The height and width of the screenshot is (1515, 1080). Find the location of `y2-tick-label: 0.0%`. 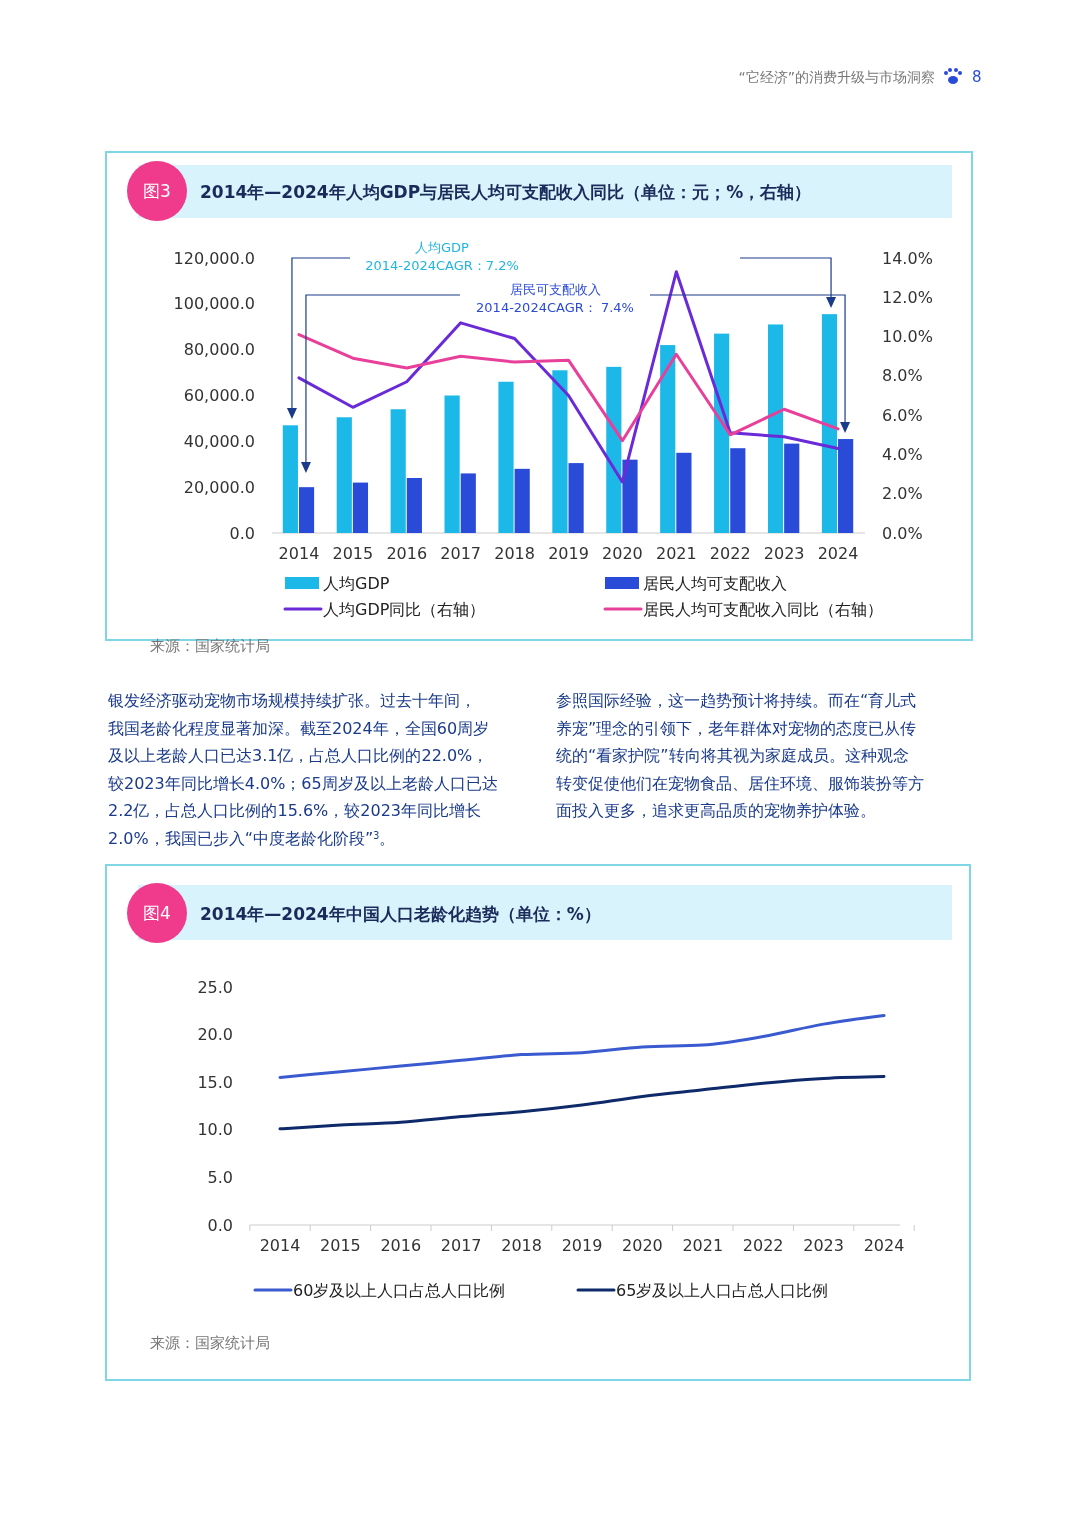

y2-tick-label: 0.0% is located at coordinates (902, 533).